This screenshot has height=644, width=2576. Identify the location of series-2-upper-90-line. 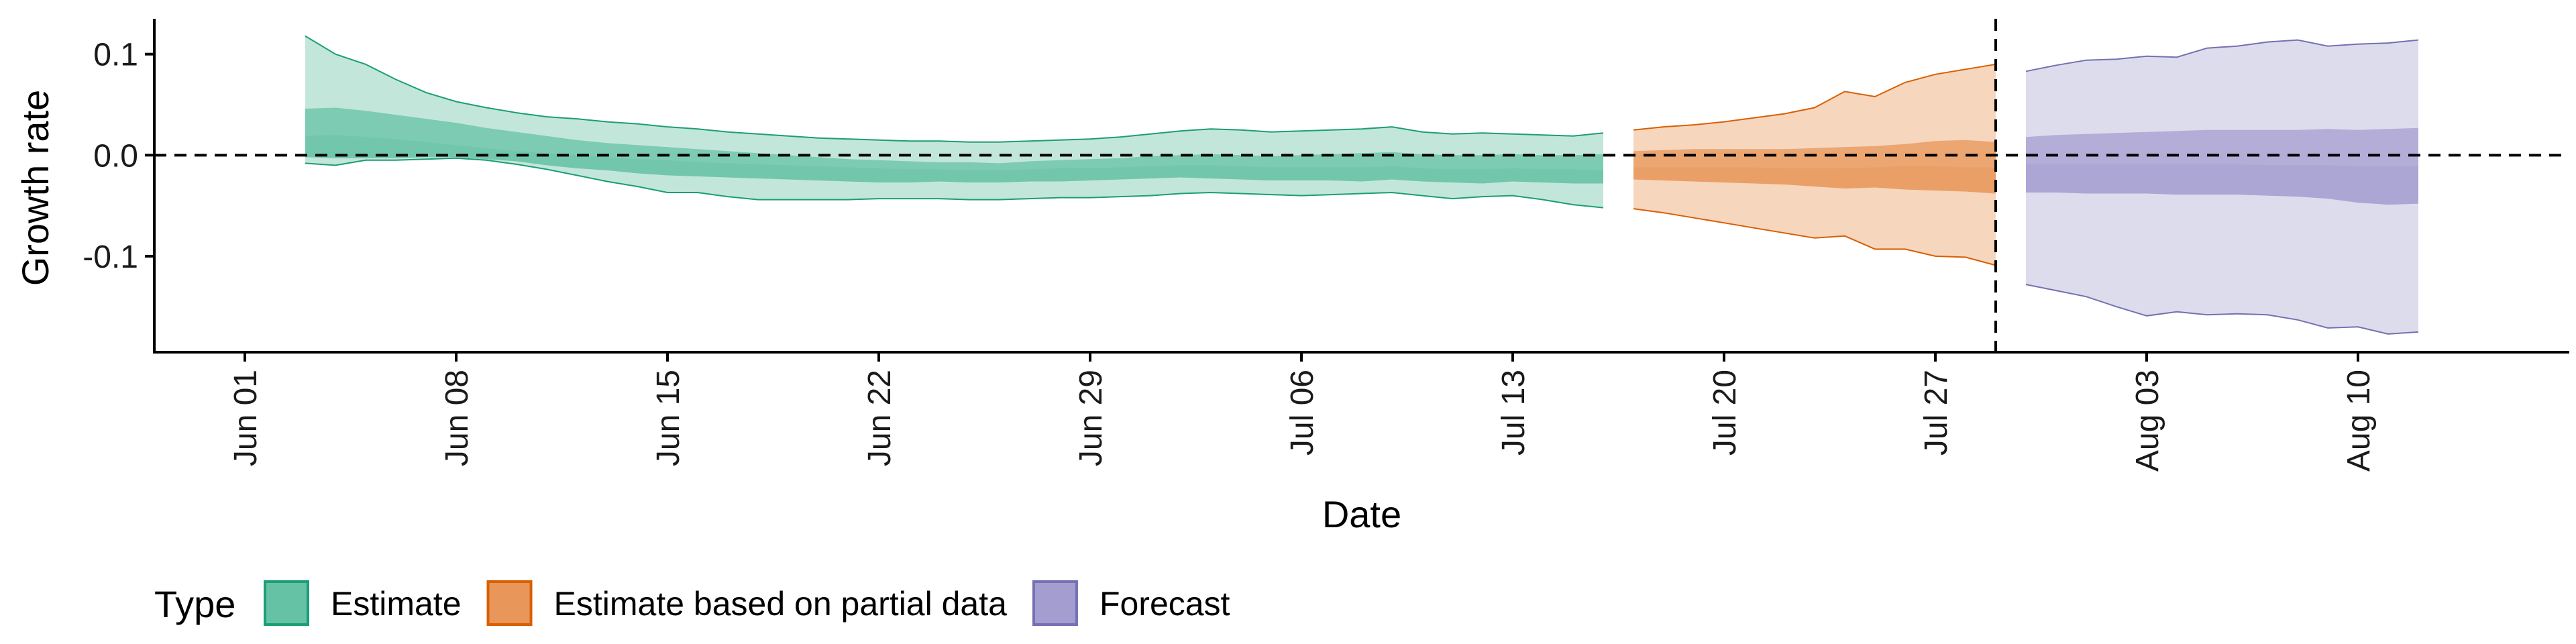
(2222, 55).